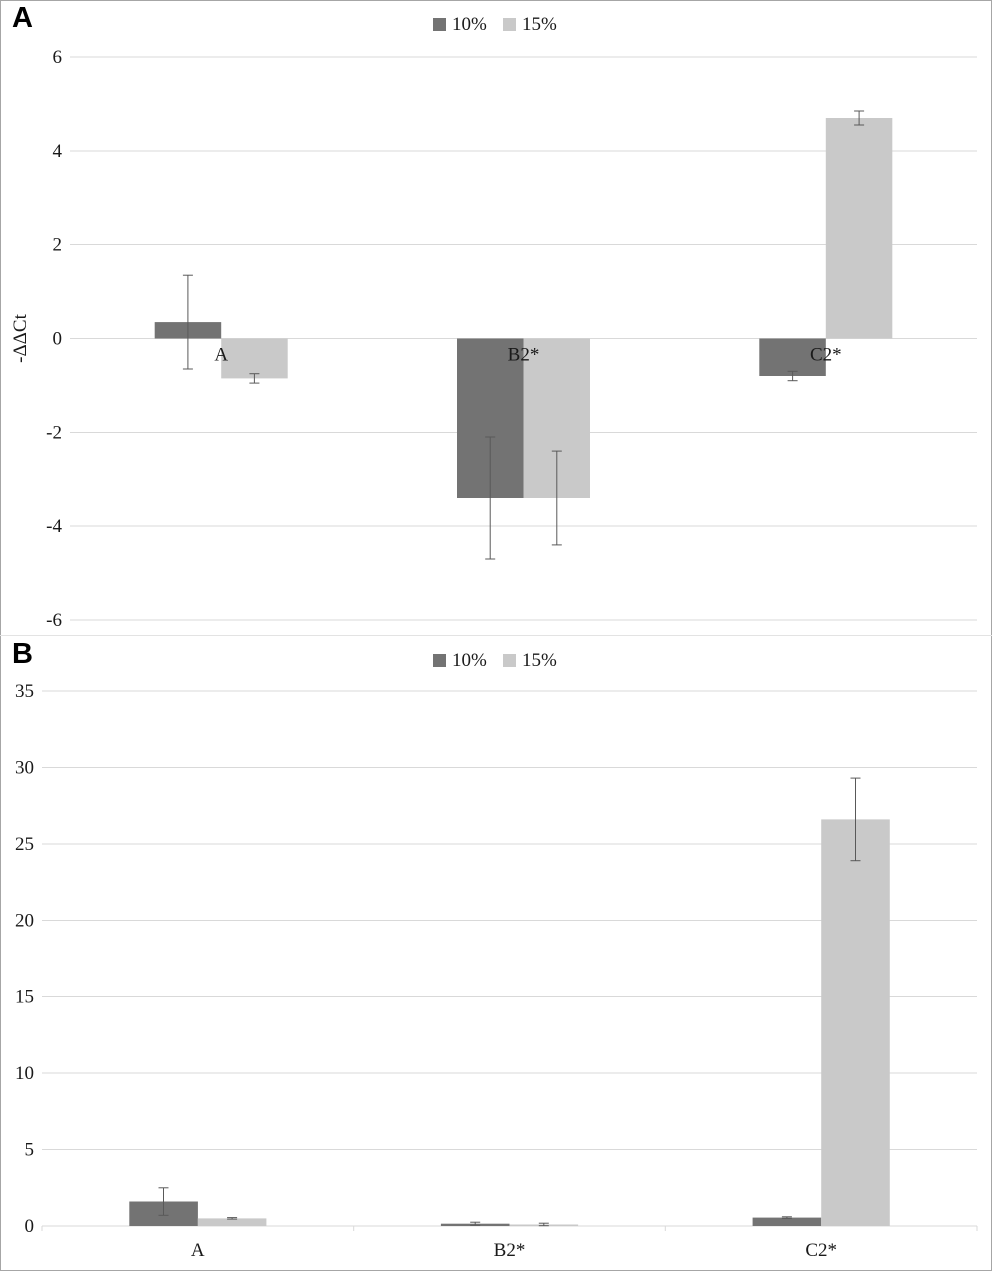 Image resolution: width=992 pixels, height=1271 pixels. What do you see at coordinates (24, 920) in the screenshot?
I see `y-tick-label: 20` at bounding box center [24, 920].